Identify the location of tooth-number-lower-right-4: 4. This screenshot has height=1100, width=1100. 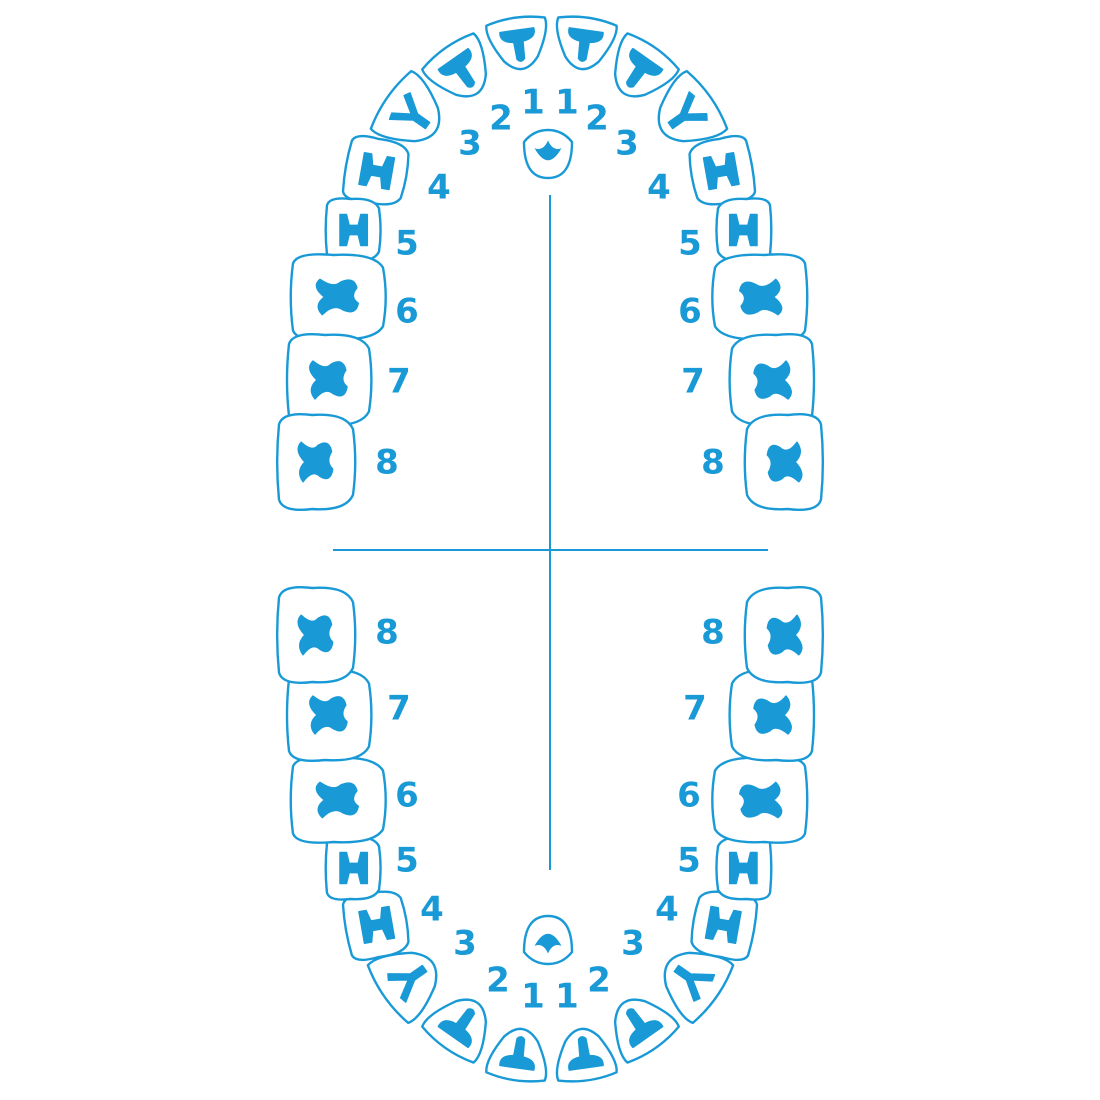
(667, 910).